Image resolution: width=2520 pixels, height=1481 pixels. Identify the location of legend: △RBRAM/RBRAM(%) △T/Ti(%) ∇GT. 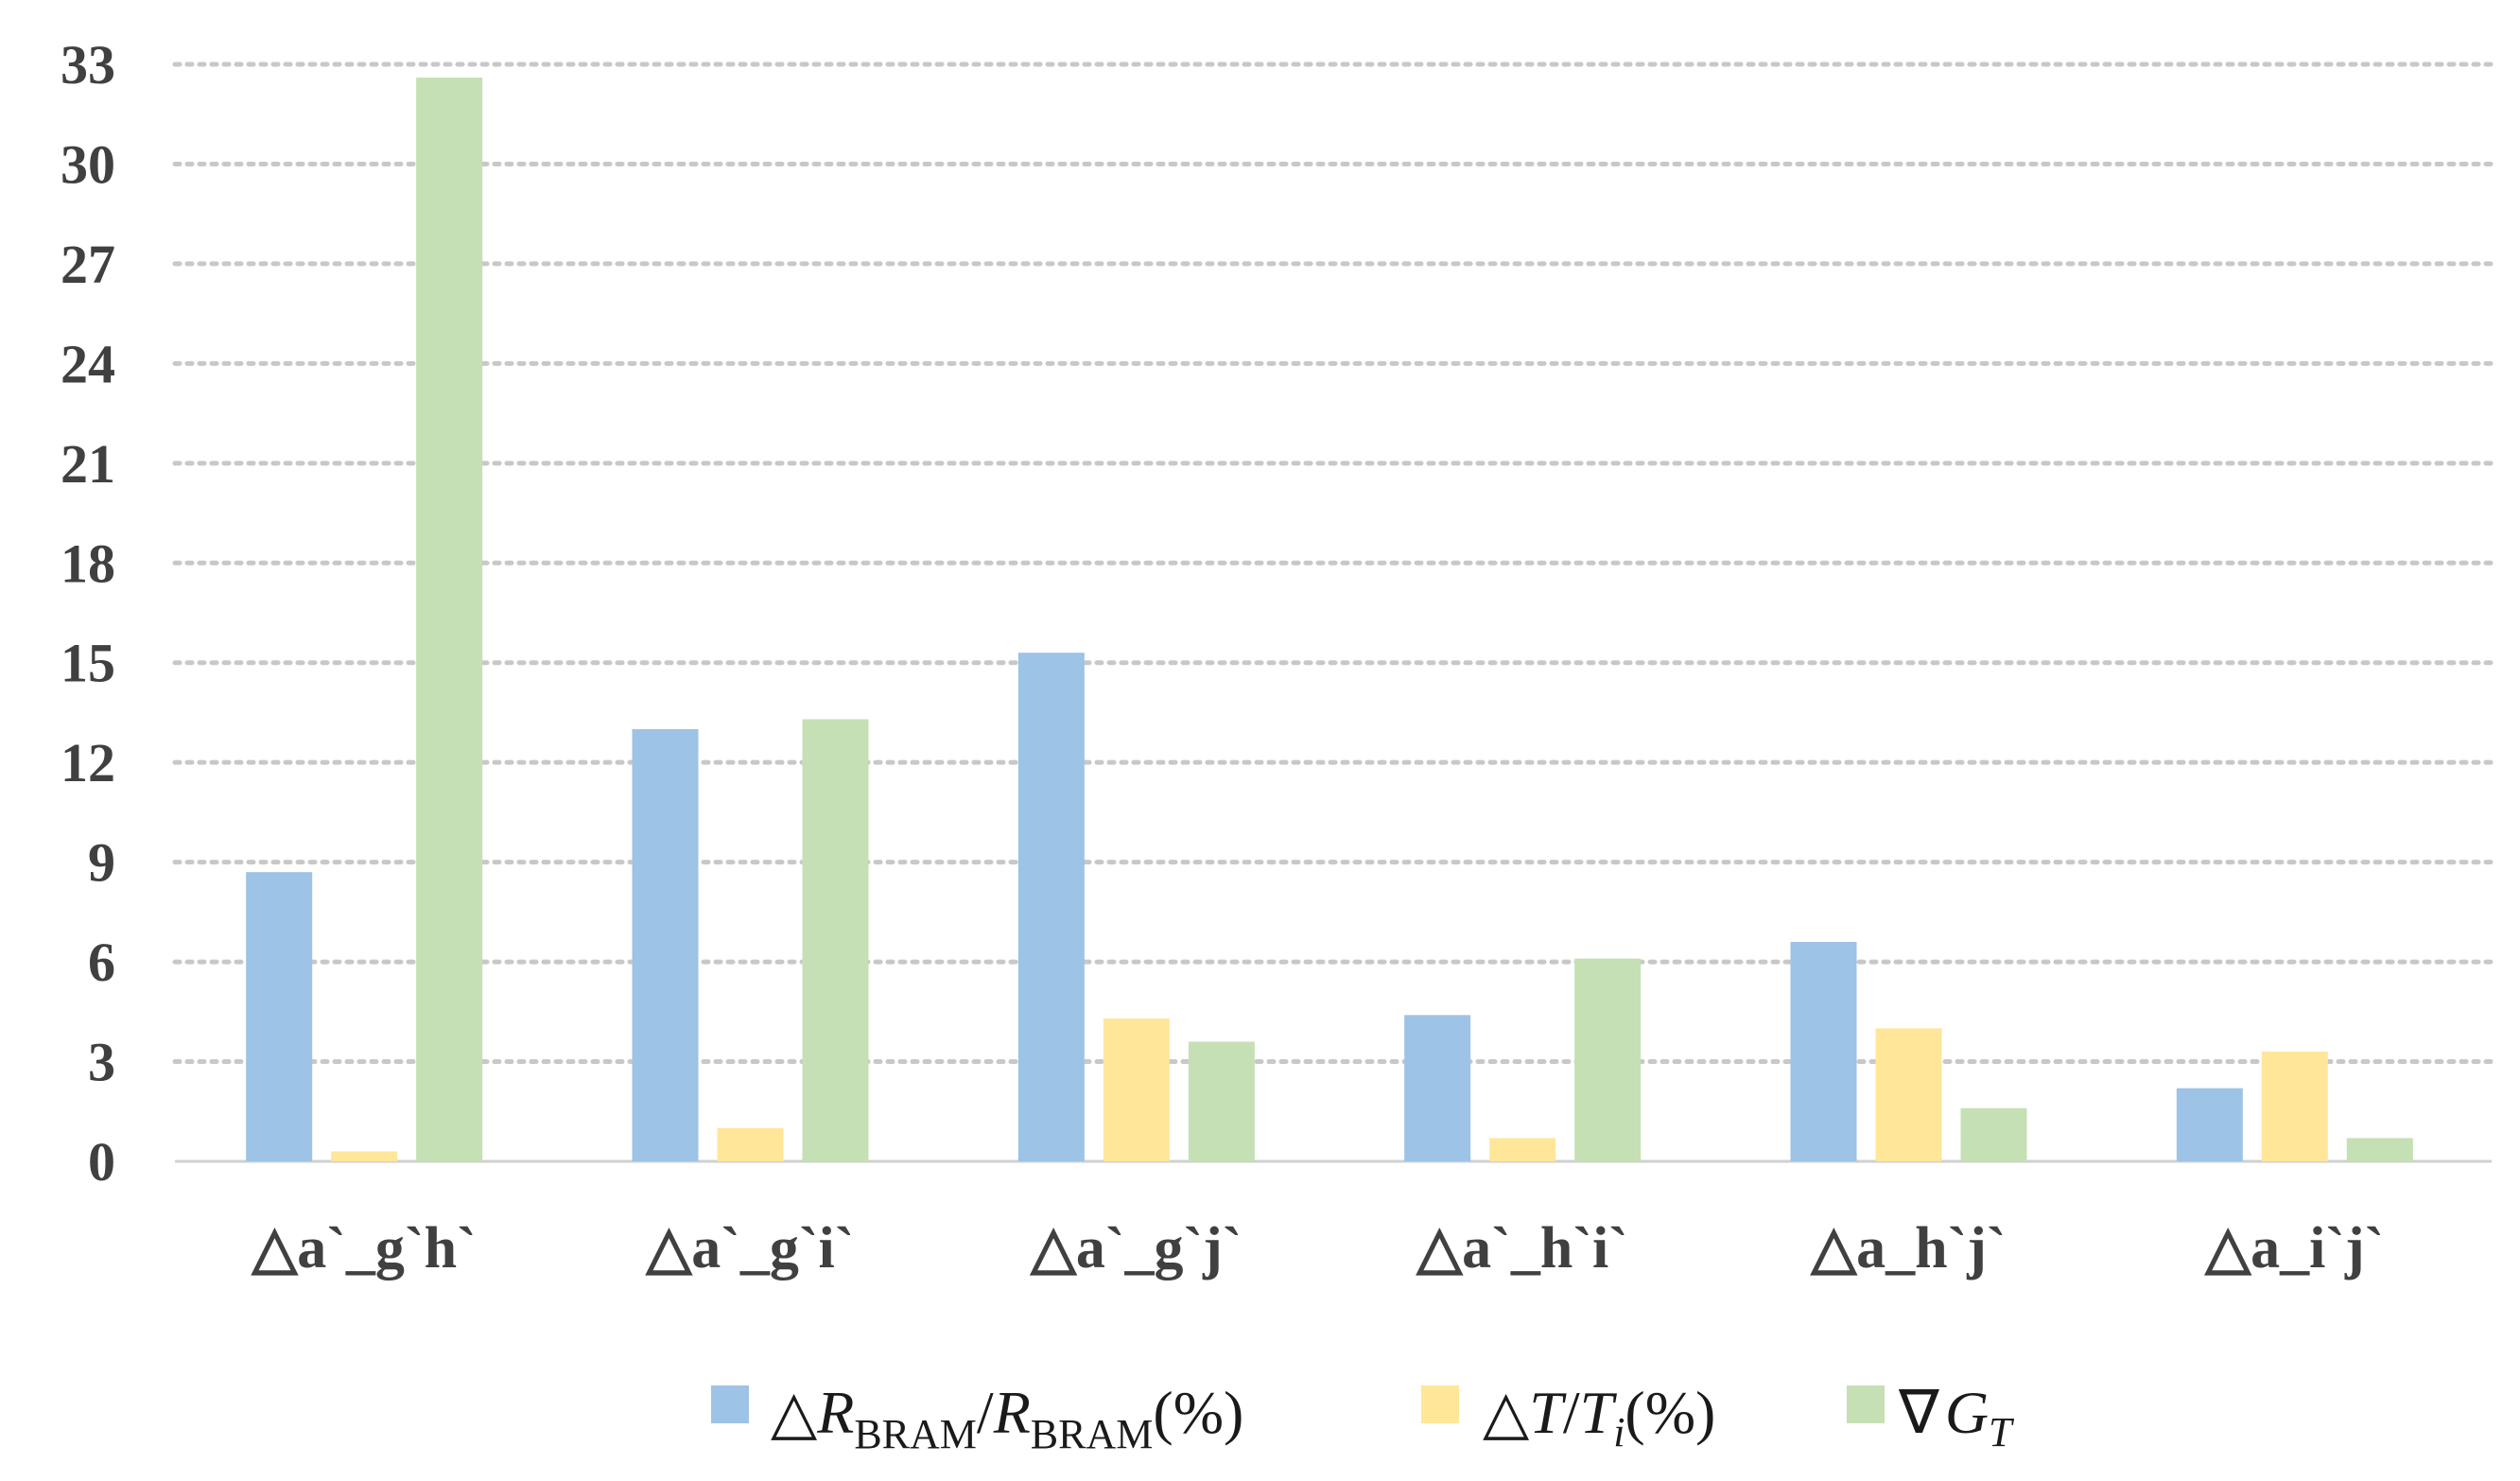
(1363, 1418).